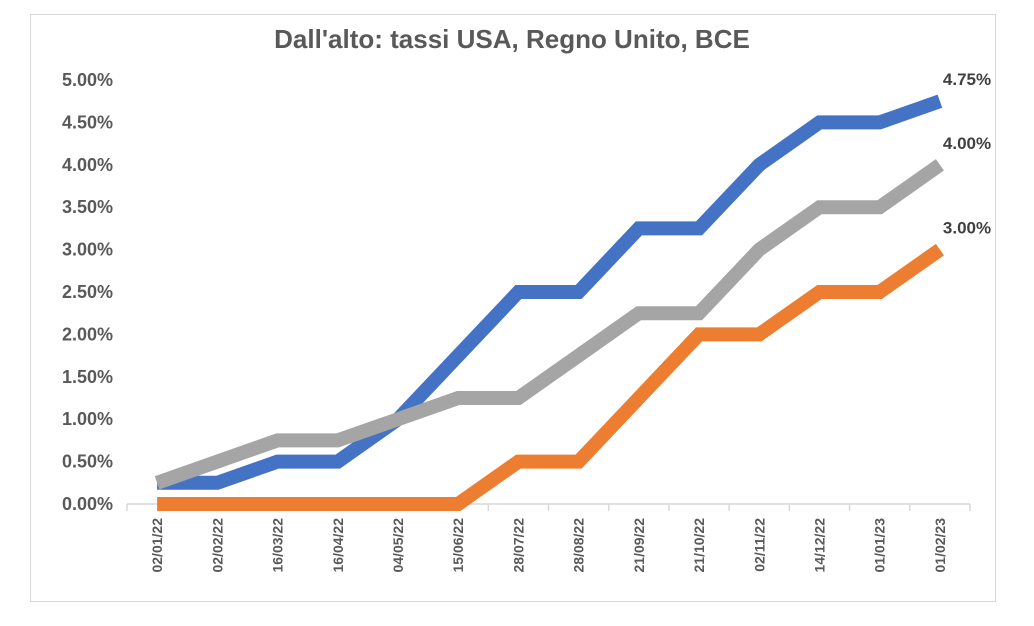  I want to click on data-label-2: 3.00%, so click(967, 228).